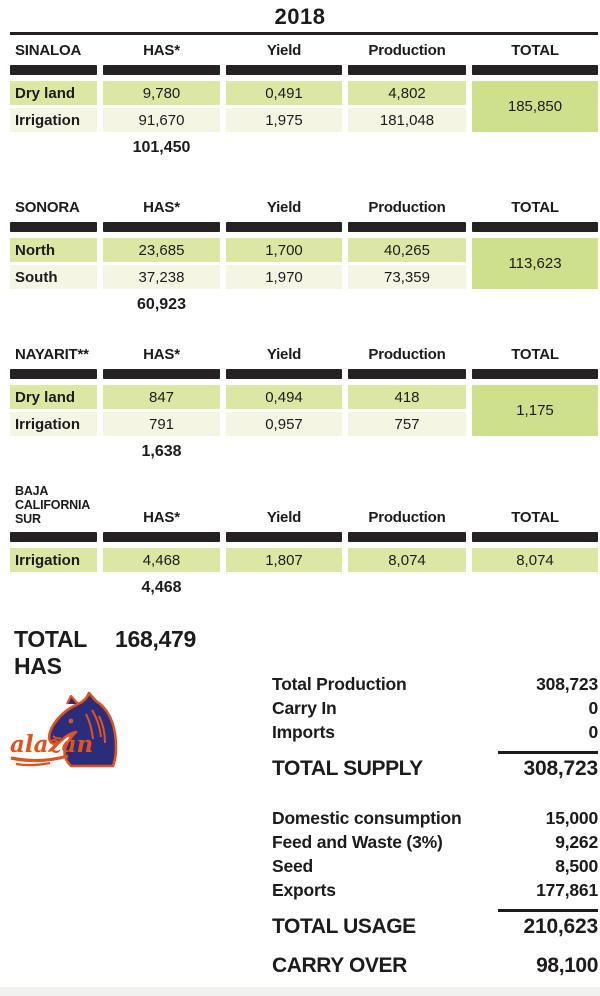 The width and height of the screenshot is (600, 996). What do you see at coordinates (161, 397) in the screenshot?
I see `has-cell: 847` at bounding box center [161, 397].